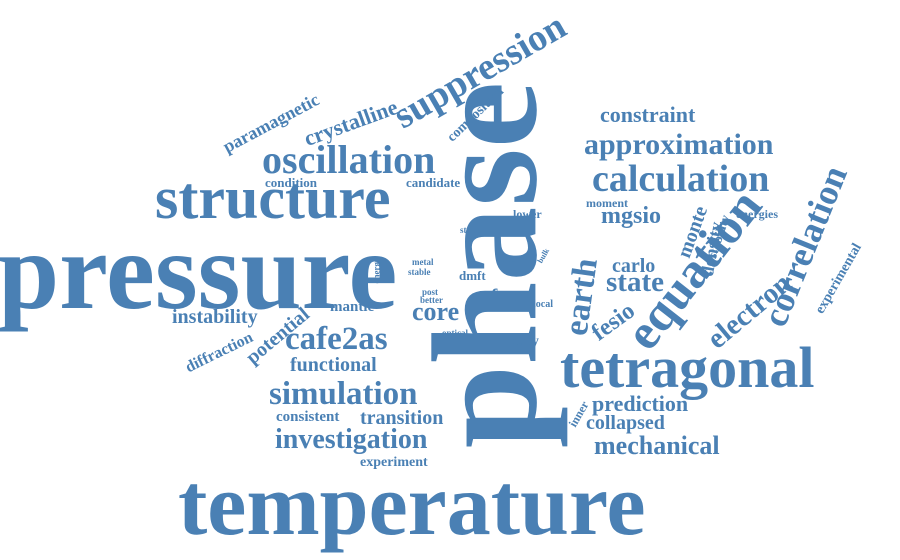 The width and height of the screenshot is (900, 560). I want to click on word-functional: functional, so click(333, 365).